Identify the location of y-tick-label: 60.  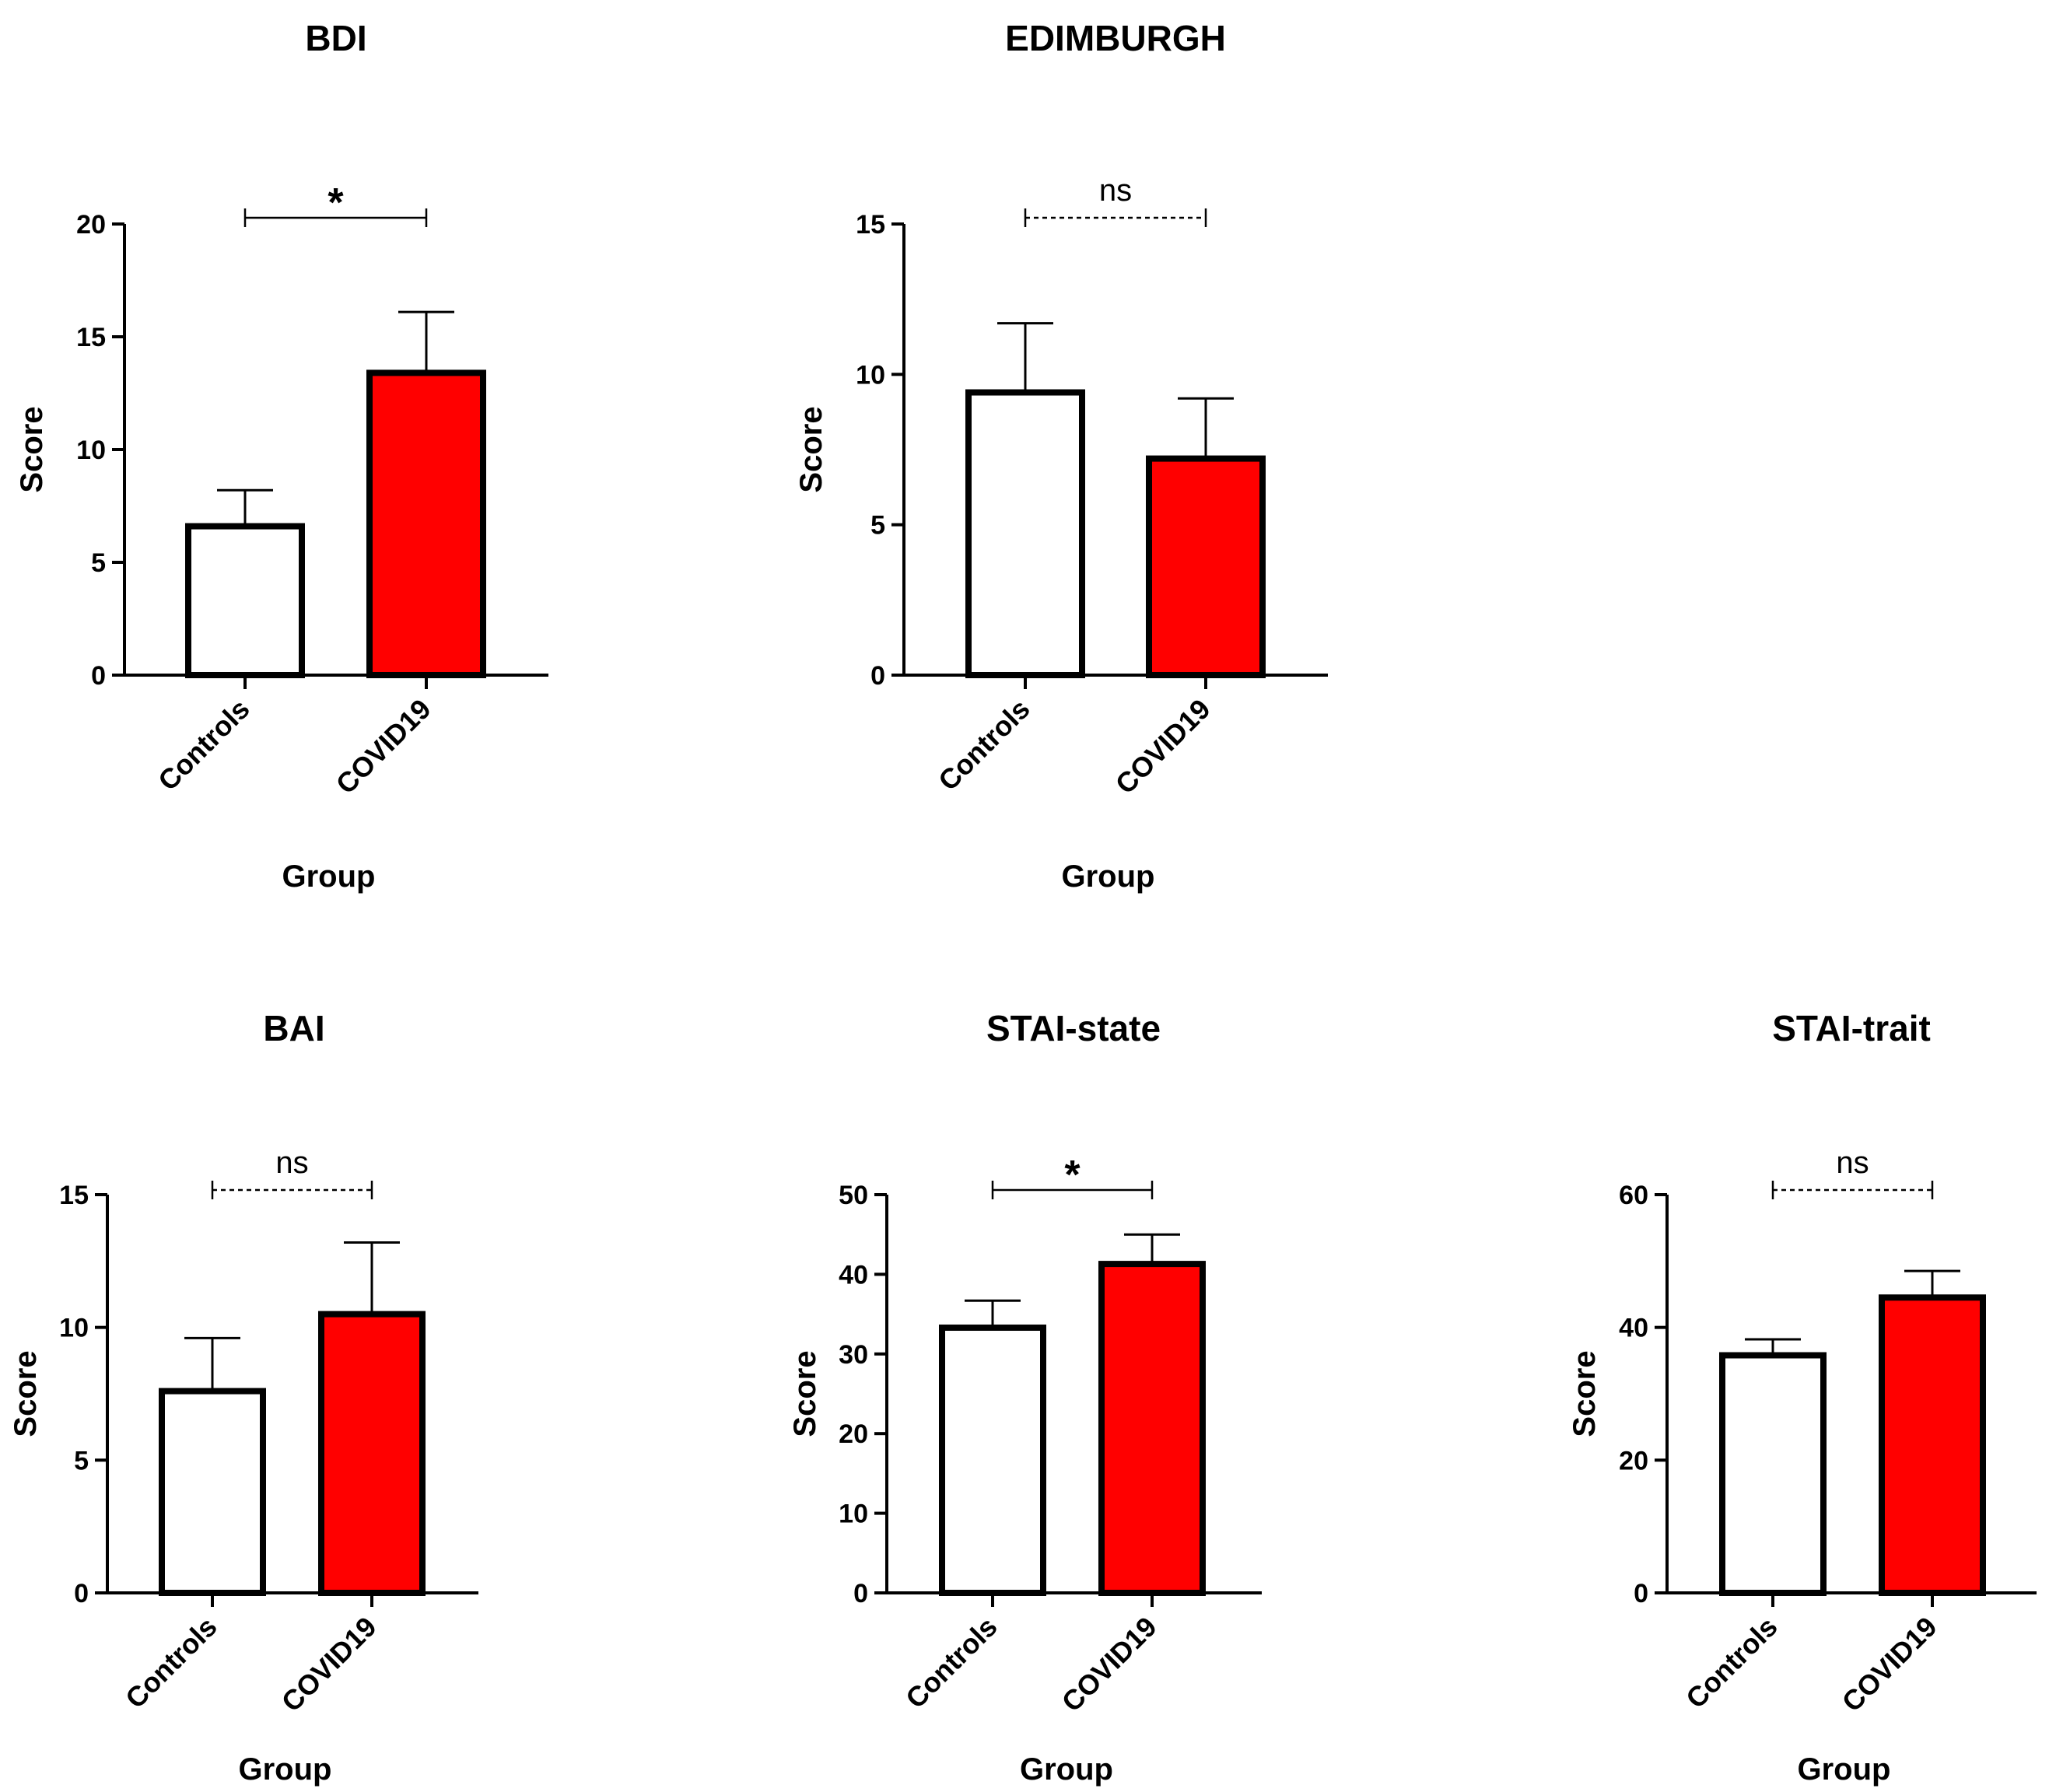
(1634, 1195).